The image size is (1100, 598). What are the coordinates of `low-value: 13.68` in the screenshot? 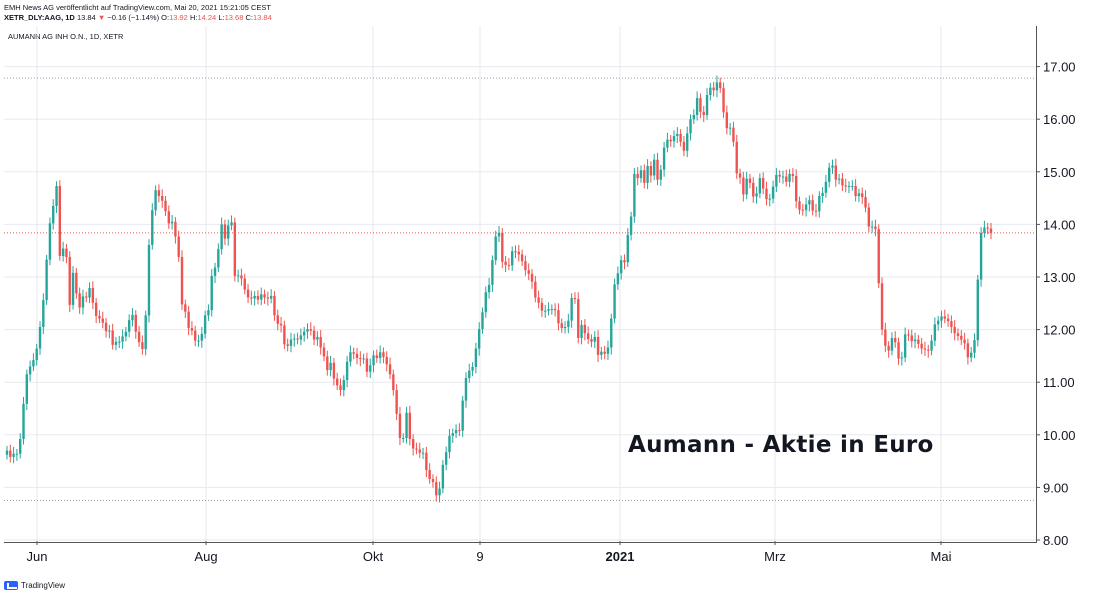 It's located at (234, 17).